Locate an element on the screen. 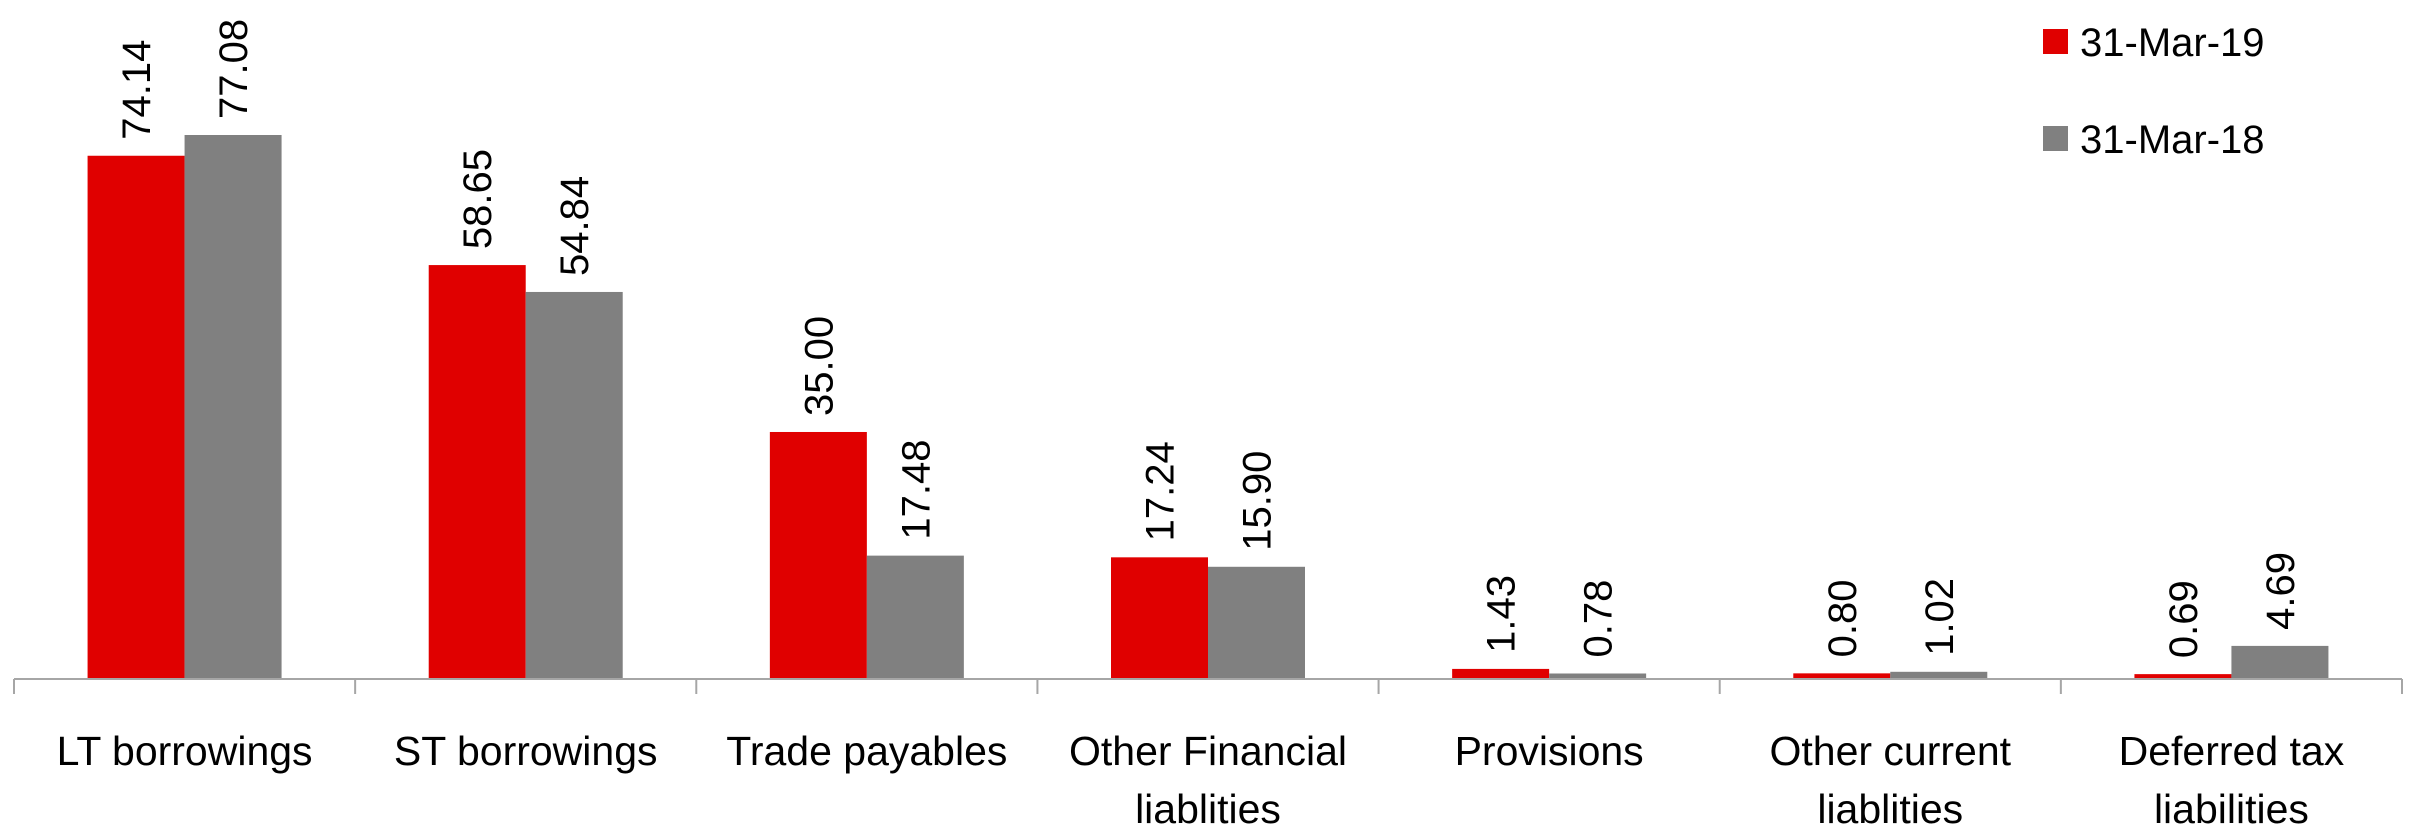 This screenshot has width=2415, height=828. x-tick-label: ST borrowings is located at coordinates (525, 751).